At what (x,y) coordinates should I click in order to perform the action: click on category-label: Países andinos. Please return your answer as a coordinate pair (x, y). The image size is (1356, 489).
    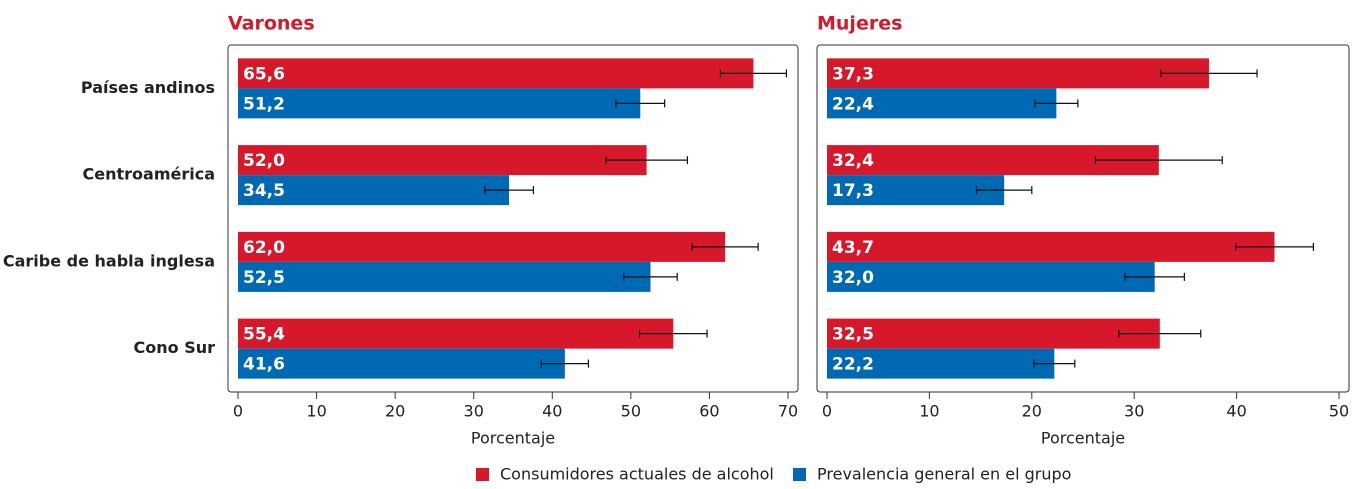
    Looking at the image, I should click on (148, 87).